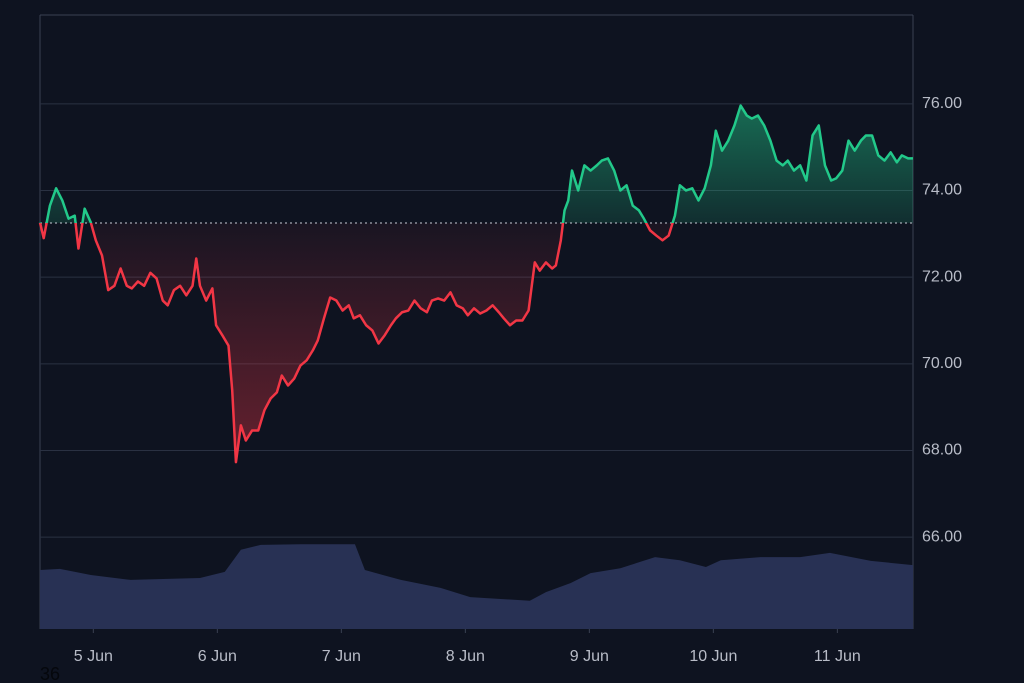 Image resolution: width=1024 pixels, height=683 pixels. I want to click on volume-area, so click(476, 586).